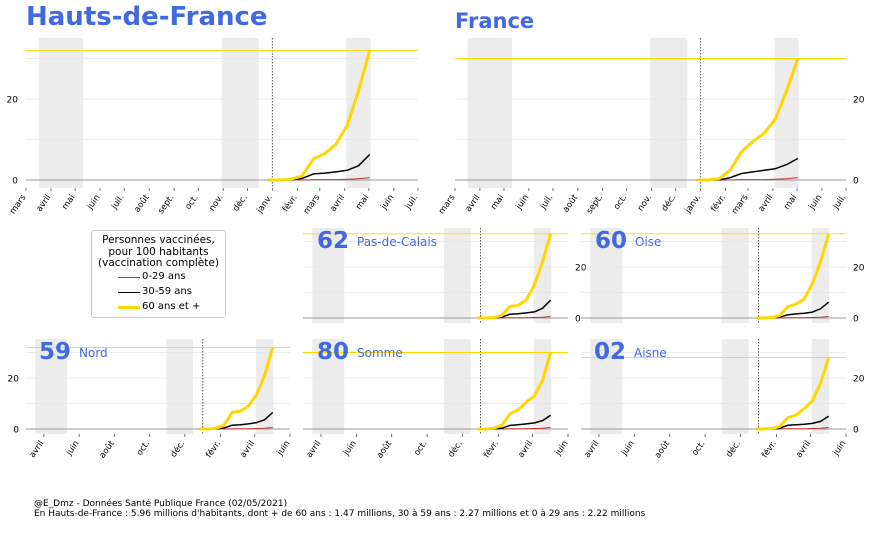 This screenshot has height=537, width=872. What do you see at coordinates (610, 352) in the screenshot?
I see `dep-02-number: 02` at bounding box center [610, 352].